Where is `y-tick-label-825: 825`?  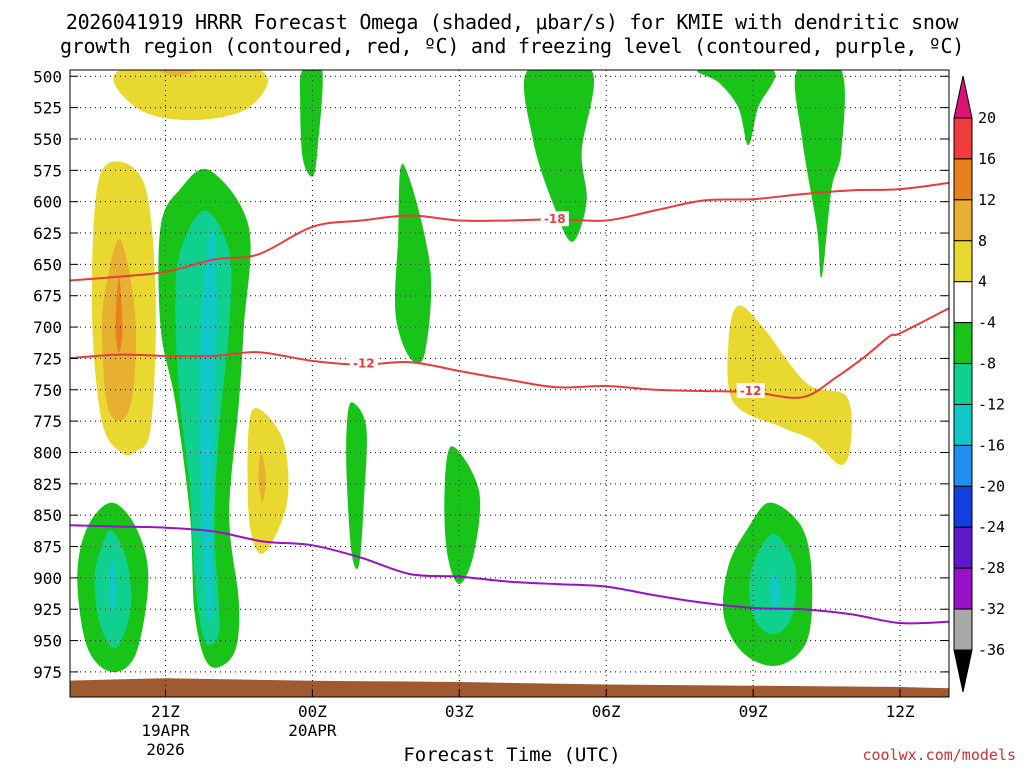 y-tick-label-825: 825 is located at coordinates (47, 484).